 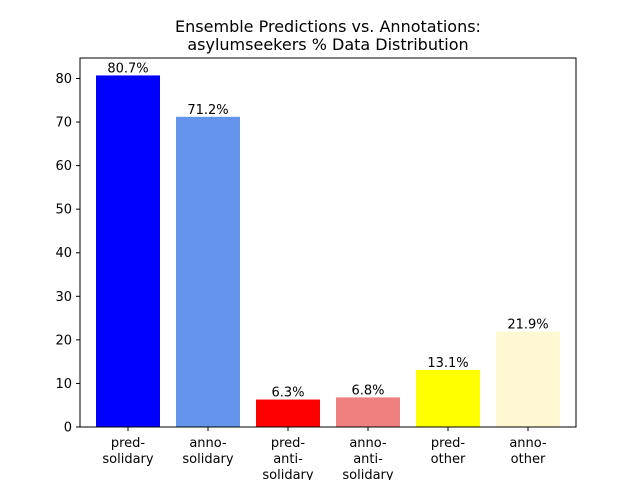 I want to click on y-tick-label-6: 60, so click(x=63, y=166).